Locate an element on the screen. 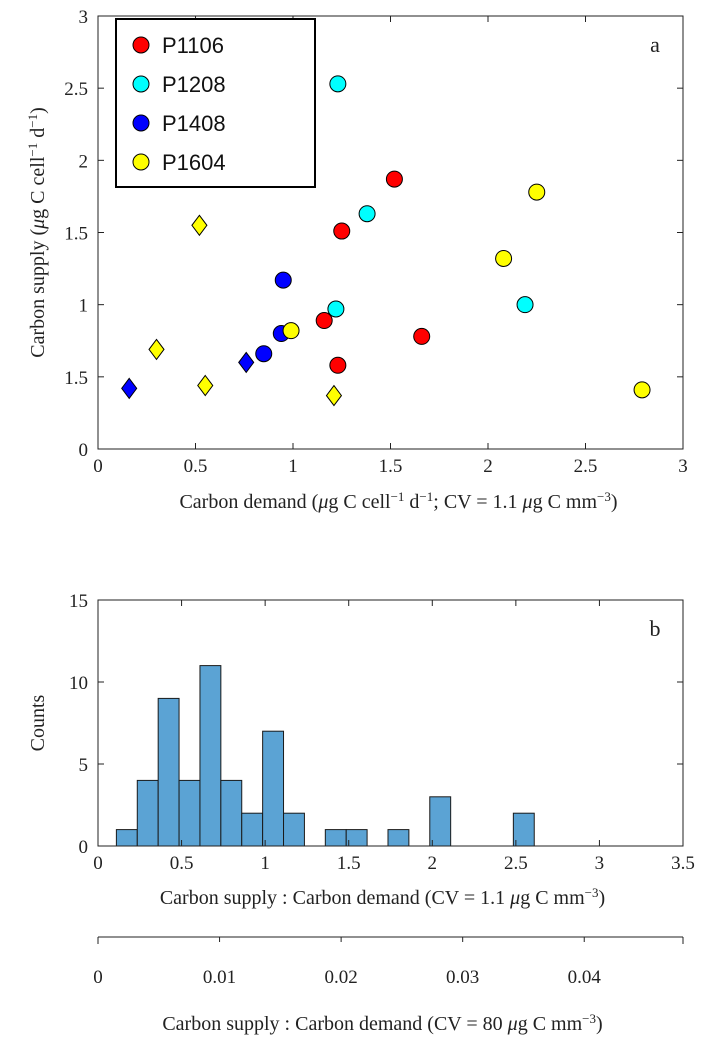  legend-entry-label: P1208 is located at coordinates (194, 84).